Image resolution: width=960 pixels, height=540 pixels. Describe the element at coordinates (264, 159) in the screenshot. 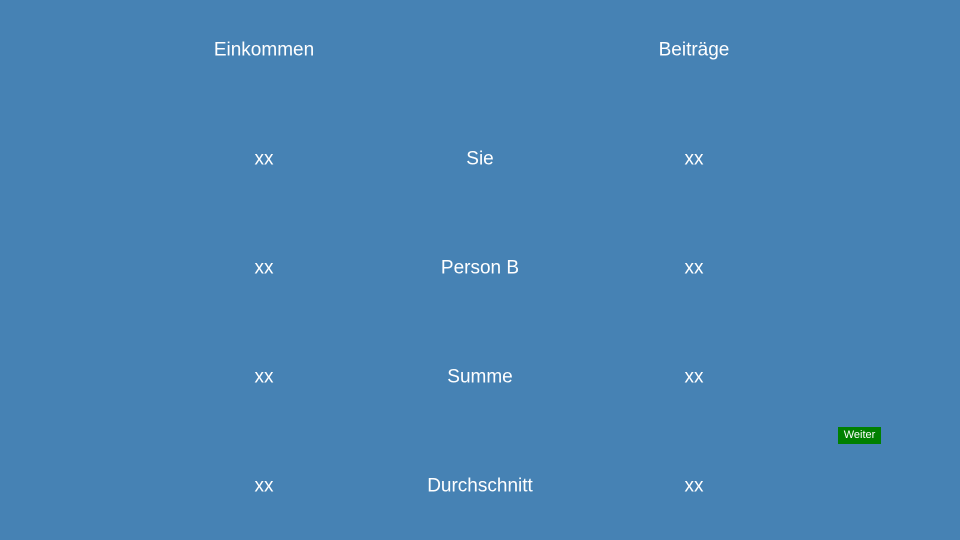

I see `row-you-income: xx` at that location.